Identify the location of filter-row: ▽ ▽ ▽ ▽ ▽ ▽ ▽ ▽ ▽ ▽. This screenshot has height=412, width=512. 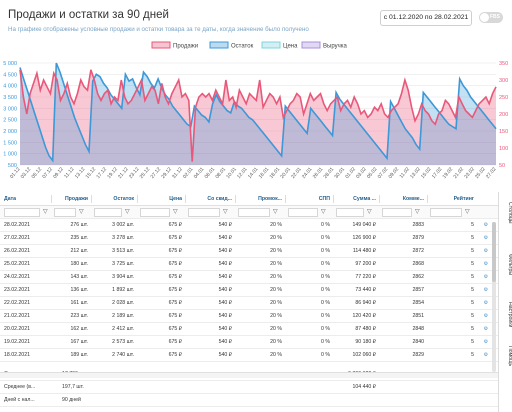
(249, 212).